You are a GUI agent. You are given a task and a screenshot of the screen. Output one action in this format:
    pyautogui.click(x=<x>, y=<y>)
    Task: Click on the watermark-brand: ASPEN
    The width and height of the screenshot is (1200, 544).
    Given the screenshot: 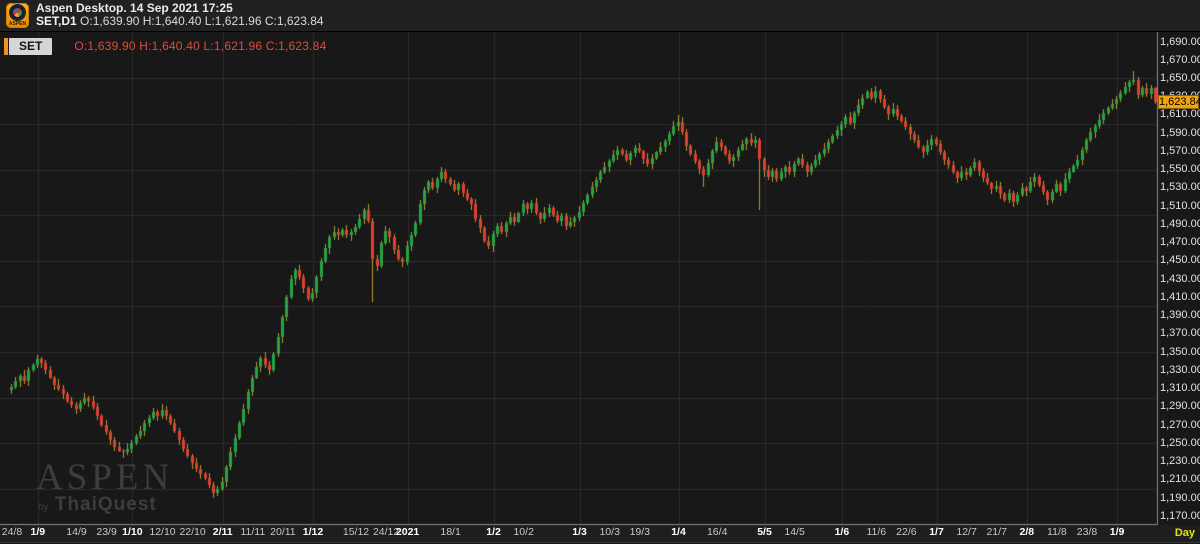 What is the action you would take?
    pyautogui.click(x=105, y=477)
    